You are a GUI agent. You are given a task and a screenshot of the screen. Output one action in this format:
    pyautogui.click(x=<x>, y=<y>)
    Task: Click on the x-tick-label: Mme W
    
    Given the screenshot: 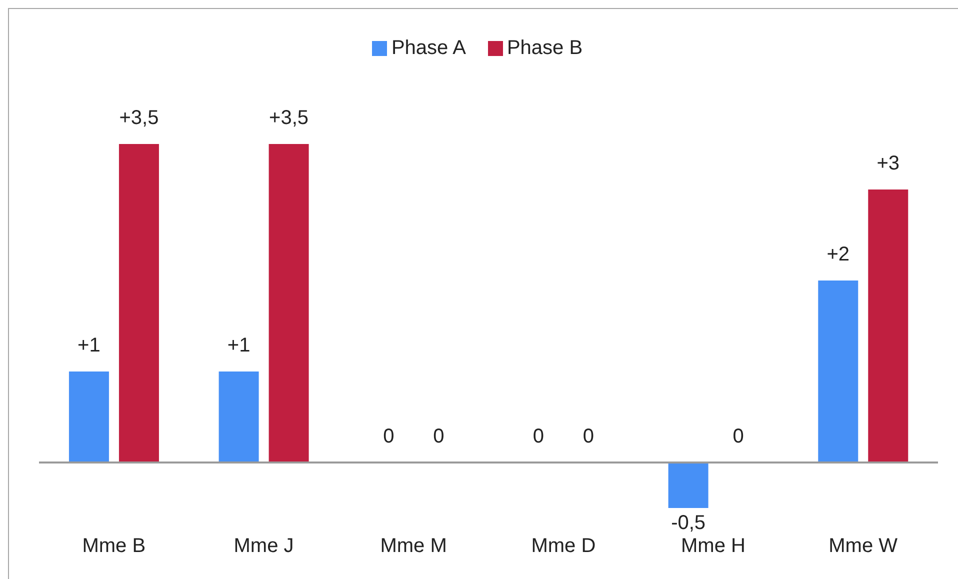 What is the action you would take?
    pyautogui.click(x=863, y=546)
    